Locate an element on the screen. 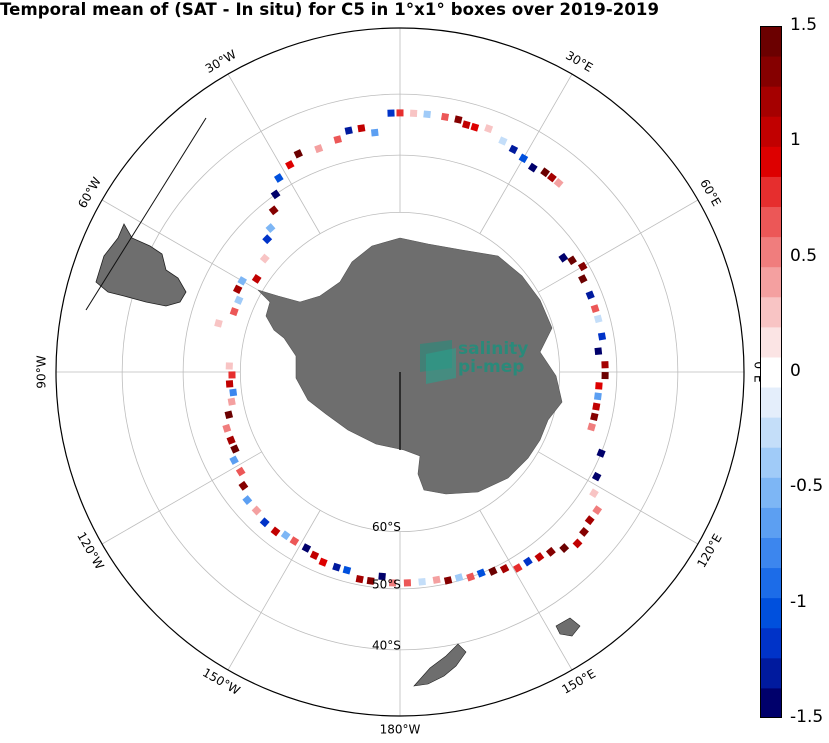 The image size is (829, 743). colorbar-tick-label: -1 is located at coordinates (798, 601).